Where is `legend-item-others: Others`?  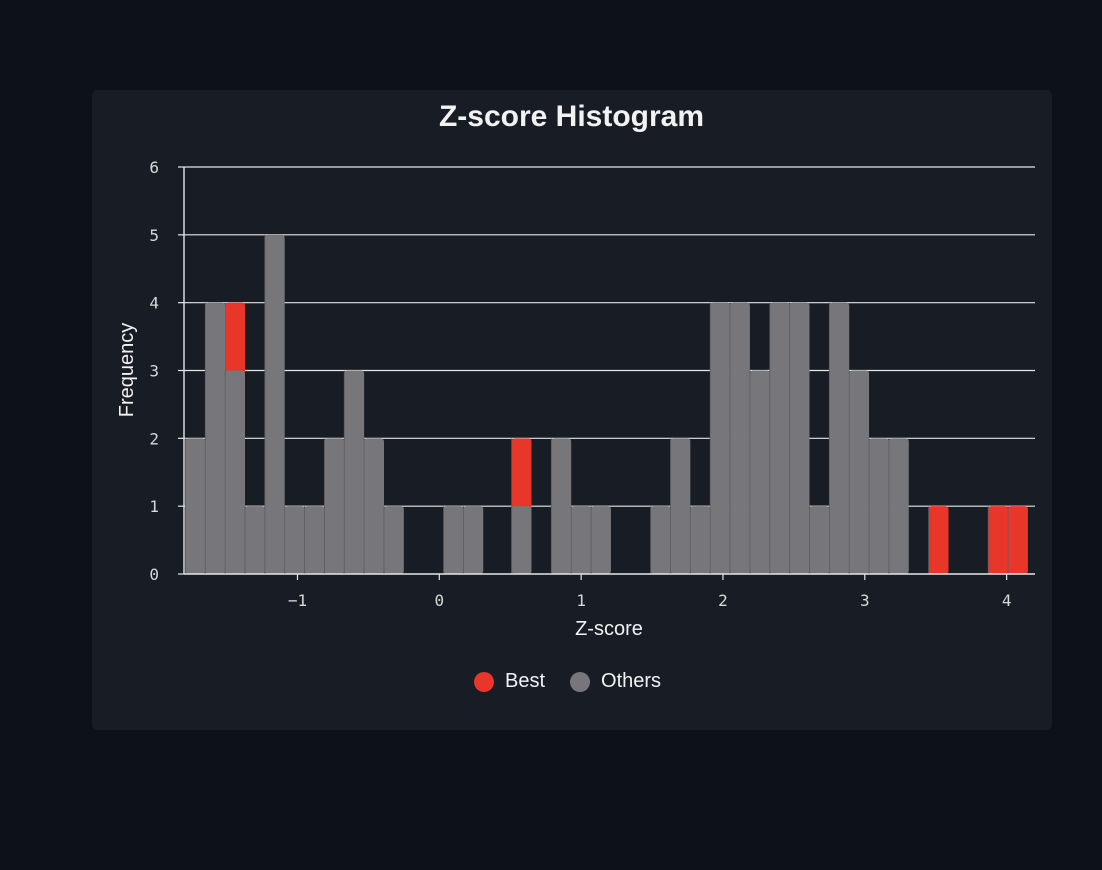 legend-item-others: Others is located at coordinates (615, 681).